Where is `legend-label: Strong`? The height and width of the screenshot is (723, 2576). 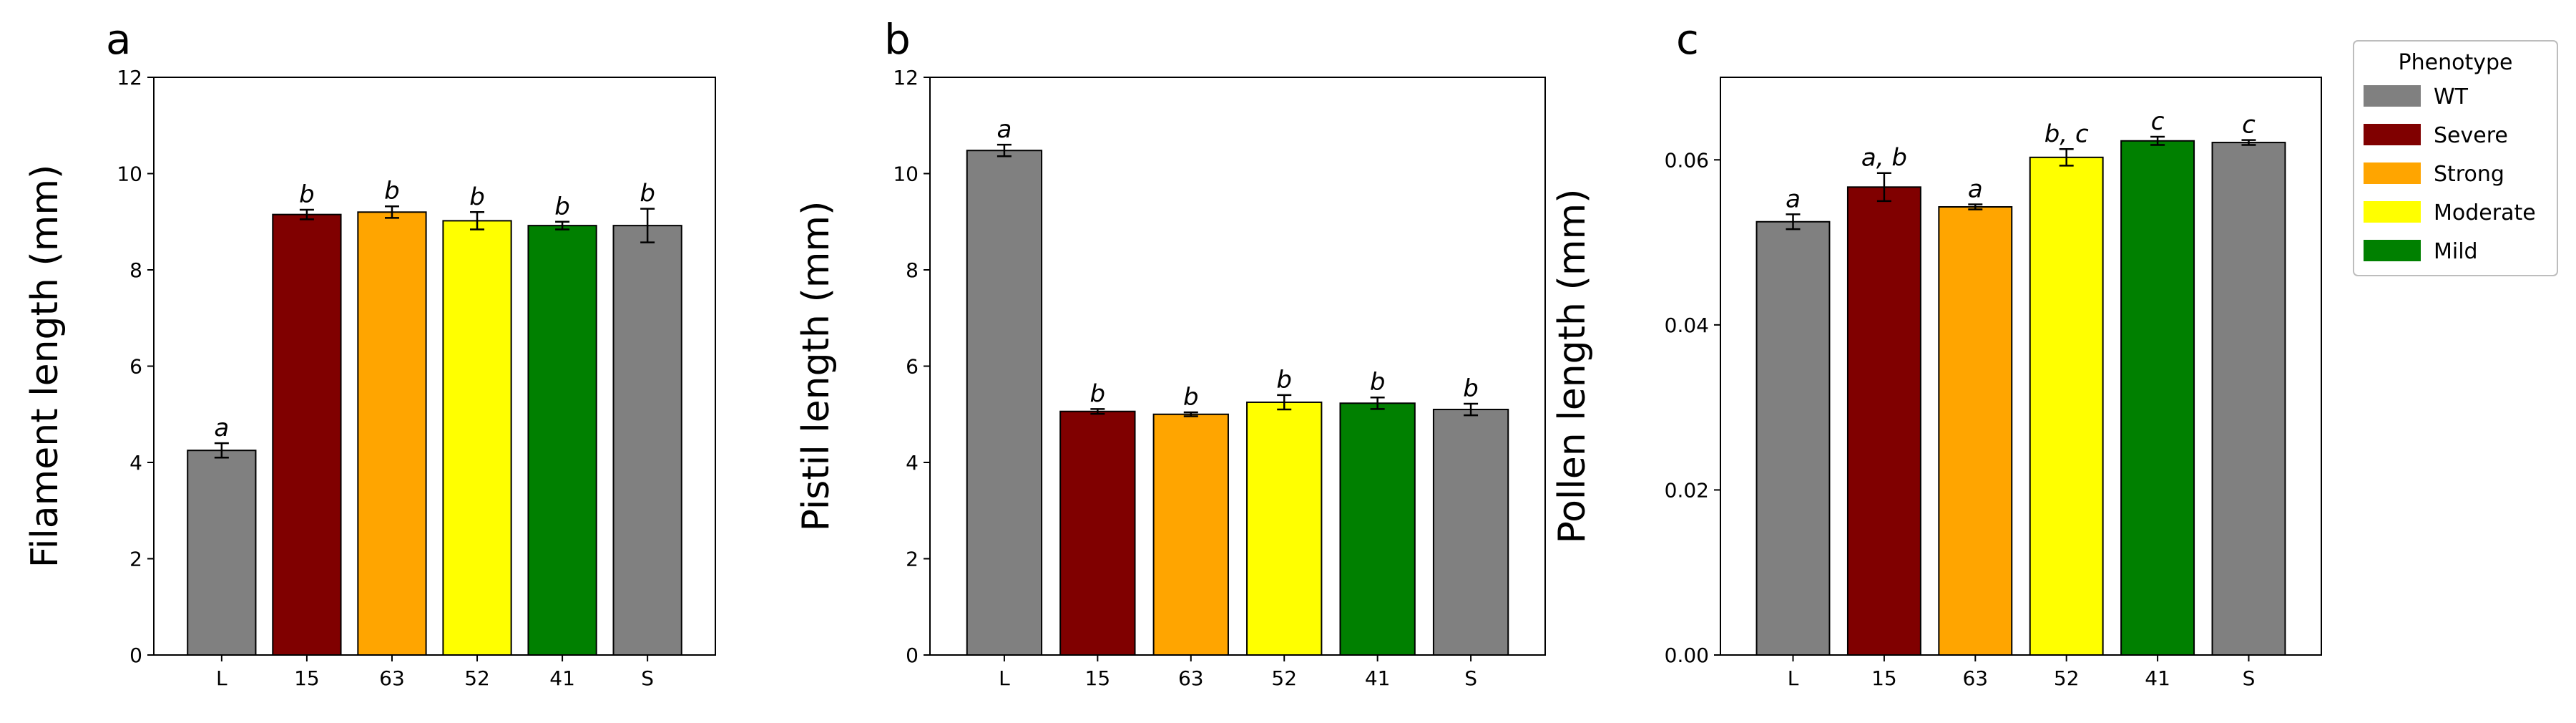
legend-label: Strong is located at coordinates (2469, 174).